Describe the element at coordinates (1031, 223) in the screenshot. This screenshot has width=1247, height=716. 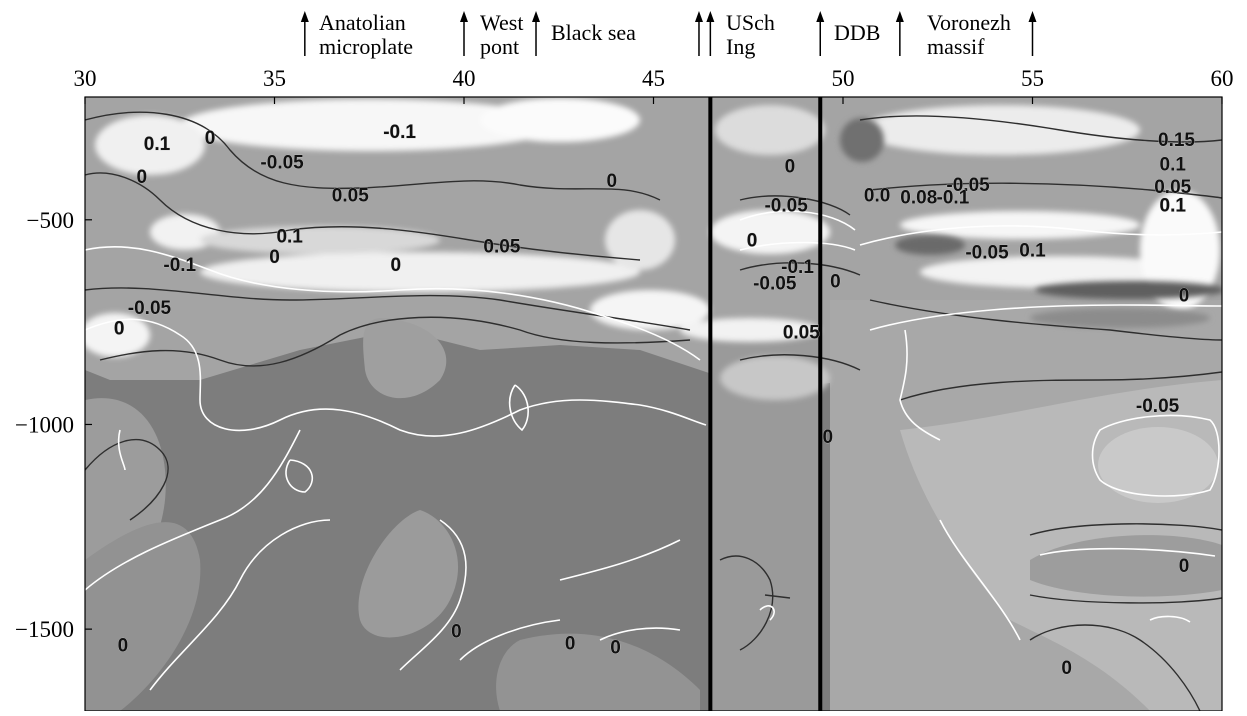
I see `dark-anomalies` at that location.